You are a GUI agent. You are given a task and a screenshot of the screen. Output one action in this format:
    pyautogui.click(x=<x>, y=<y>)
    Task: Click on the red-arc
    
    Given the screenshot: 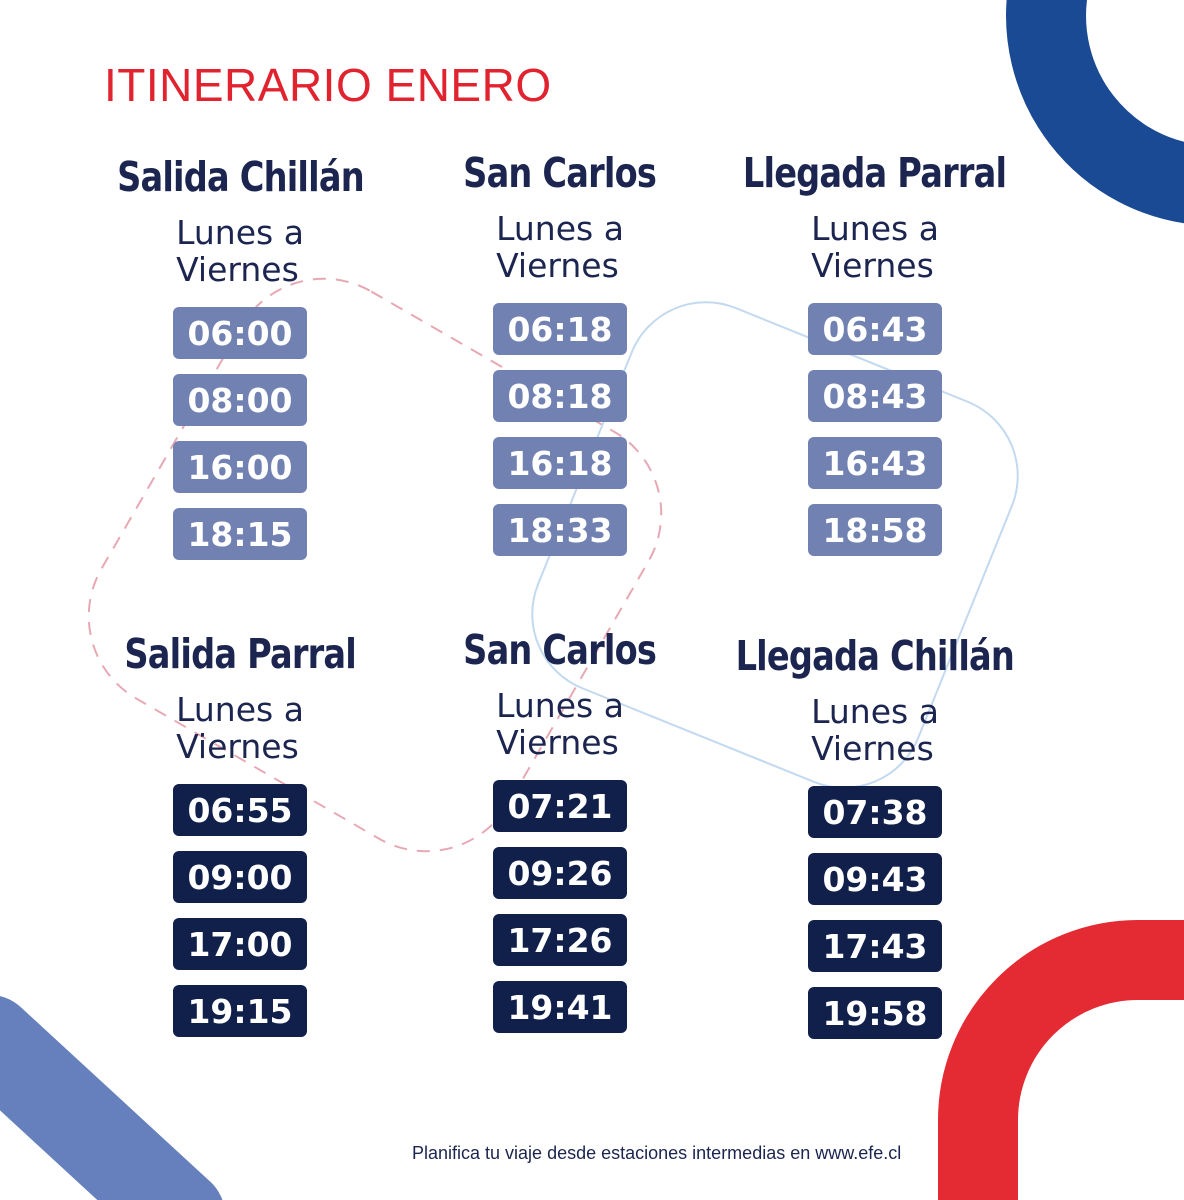 What is the action you would take?
    pyautogui.click(x=1061, y=1060)
    